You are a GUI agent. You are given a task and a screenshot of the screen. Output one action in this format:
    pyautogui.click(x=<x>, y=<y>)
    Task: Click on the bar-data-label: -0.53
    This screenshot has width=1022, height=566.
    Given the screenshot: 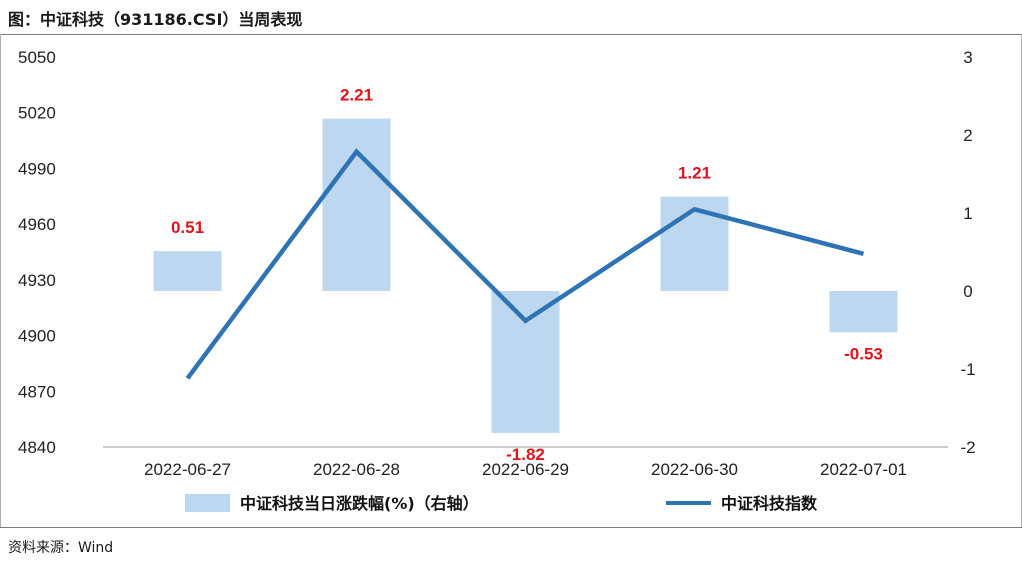 What is the action you would take?
    pyautogui.click(x=863, y=353)
    